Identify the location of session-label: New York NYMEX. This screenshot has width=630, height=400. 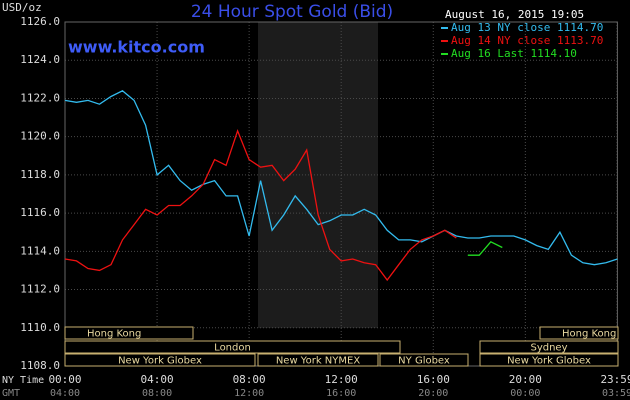
(318, 361).